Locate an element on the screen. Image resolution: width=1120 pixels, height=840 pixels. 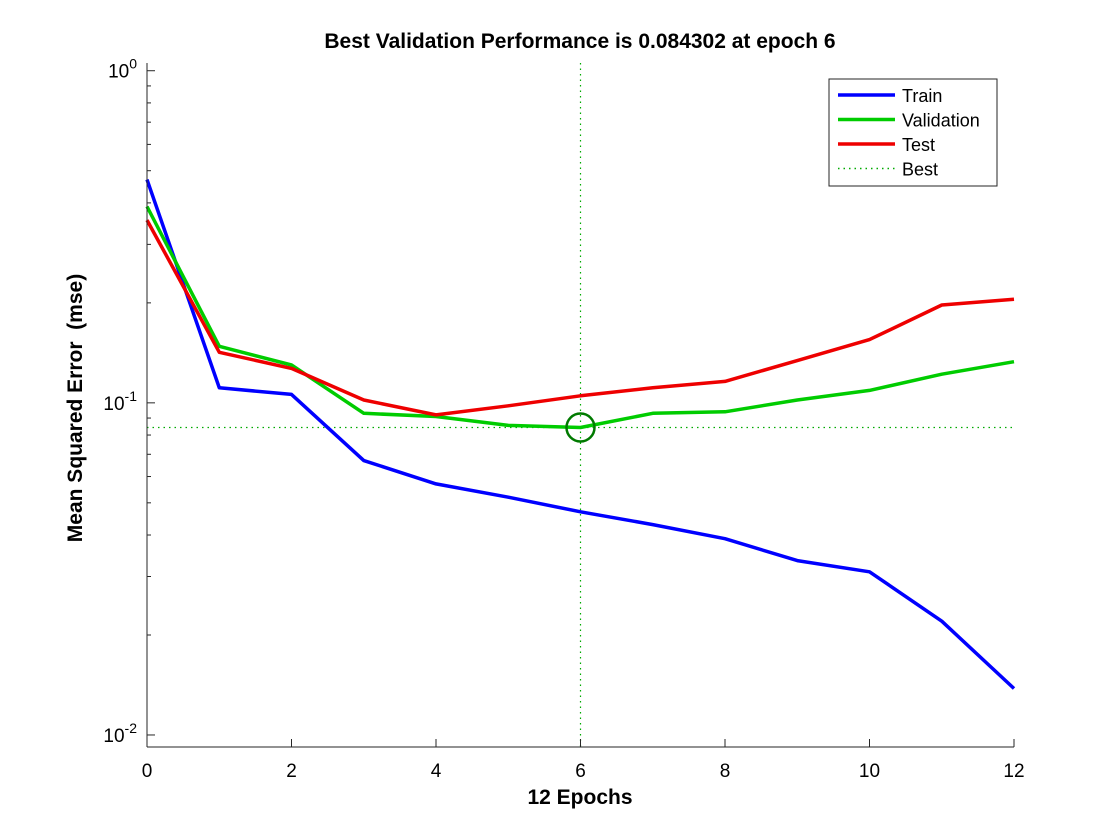
x-tick-label: 8 is located at coordinates (725, 771).